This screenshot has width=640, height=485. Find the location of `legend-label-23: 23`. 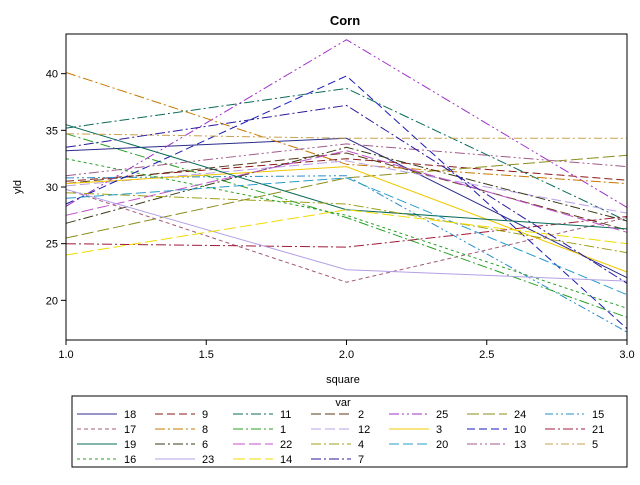

legend-label-23: 23 is located at coordinates (208, 460).